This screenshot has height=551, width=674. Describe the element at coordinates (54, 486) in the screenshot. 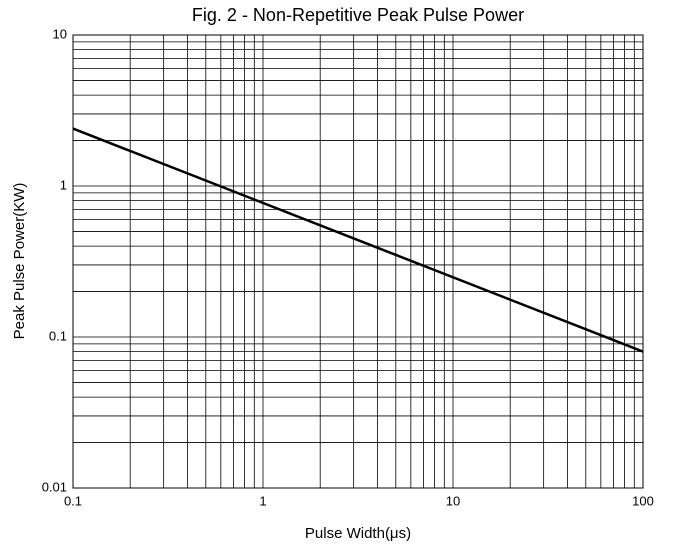

I see `y-tick-label: 0.01` at that location.